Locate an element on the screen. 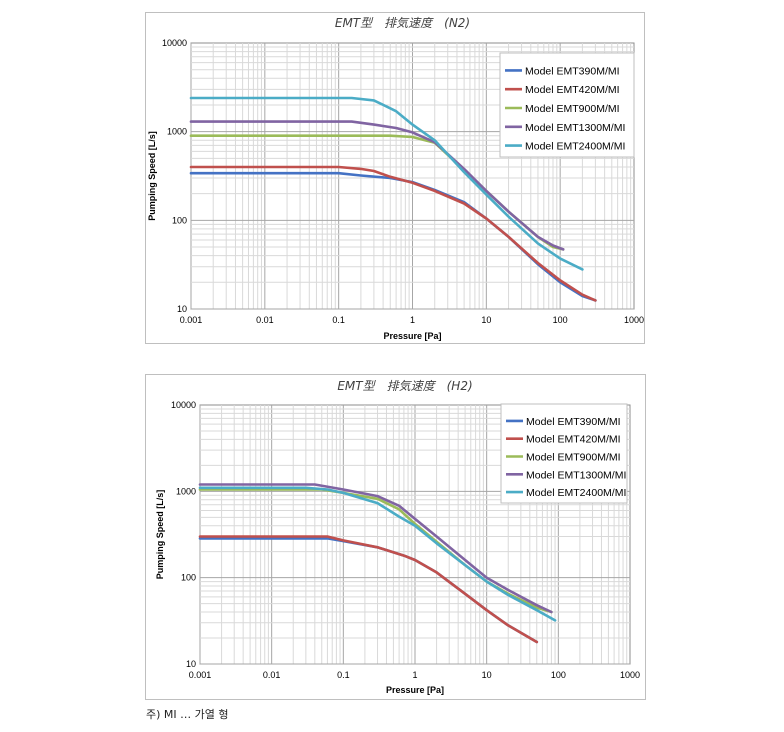 The width and height of the screenshot is (784, 732). footnote: 주) MI … 가열 형 is located at coordinates (187, 714).